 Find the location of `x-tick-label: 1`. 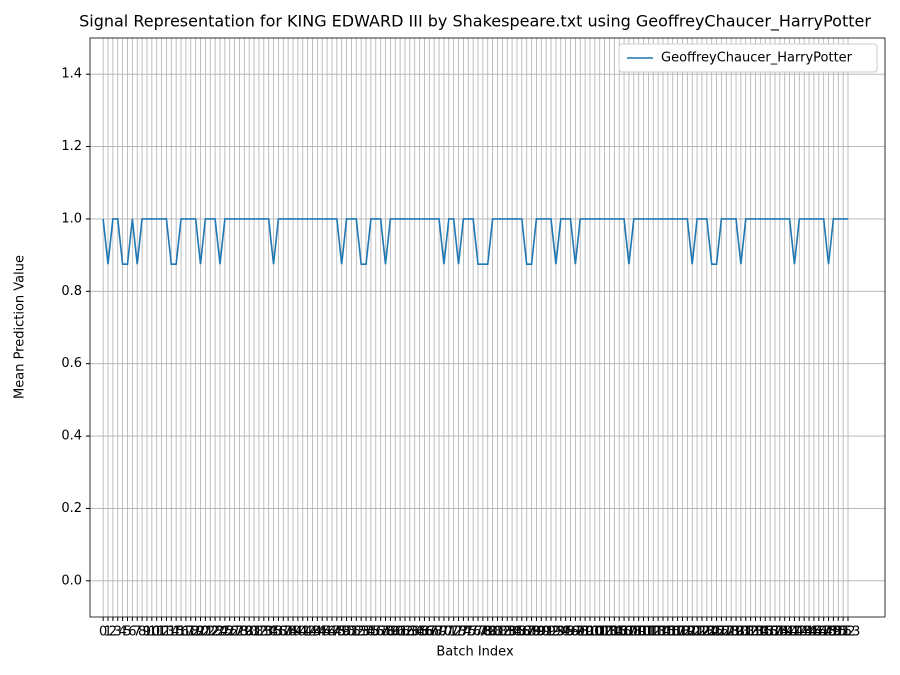

x-tick-label: 1 is located at coordinates (108, 632).